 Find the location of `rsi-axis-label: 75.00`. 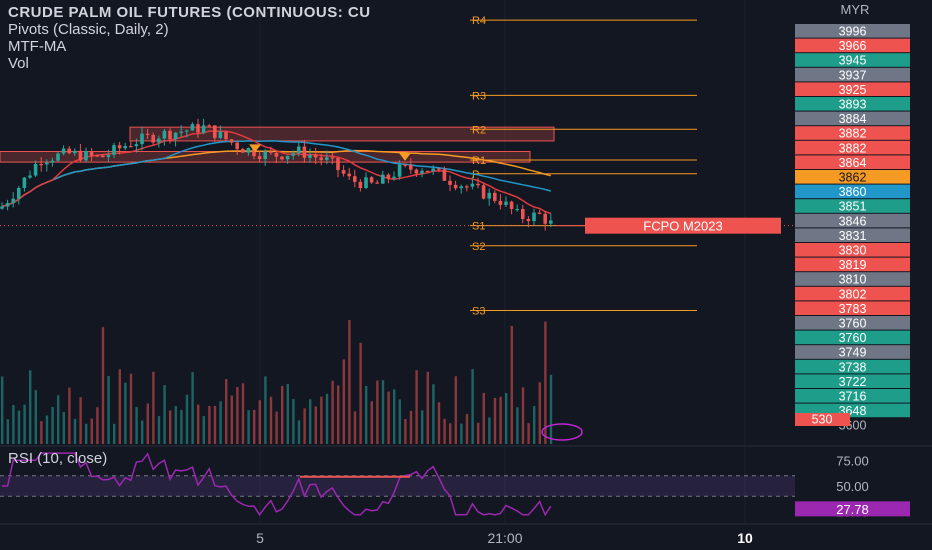

rsi-axis-label: 75.00 is located at coordinates (852, 460).